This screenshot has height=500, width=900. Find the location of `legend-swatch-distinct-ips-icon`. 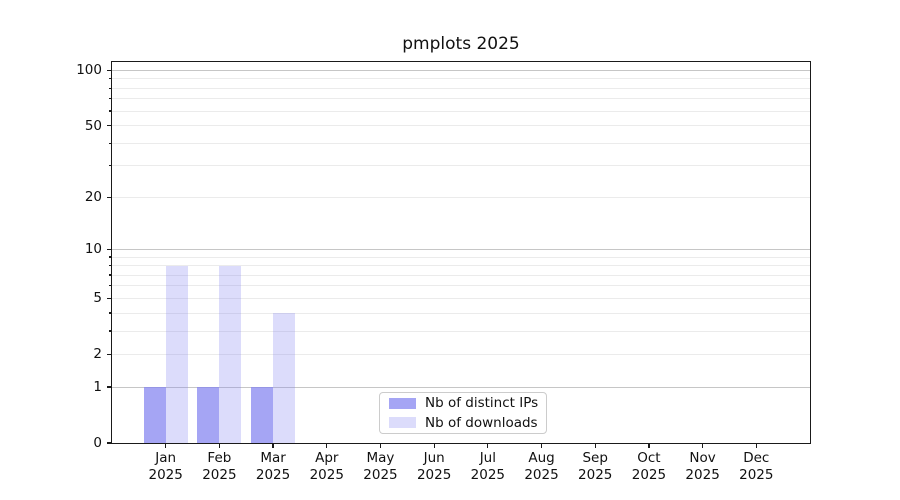

legend-swatch-distinct-ips-icon is located at coordinates (402, 403).